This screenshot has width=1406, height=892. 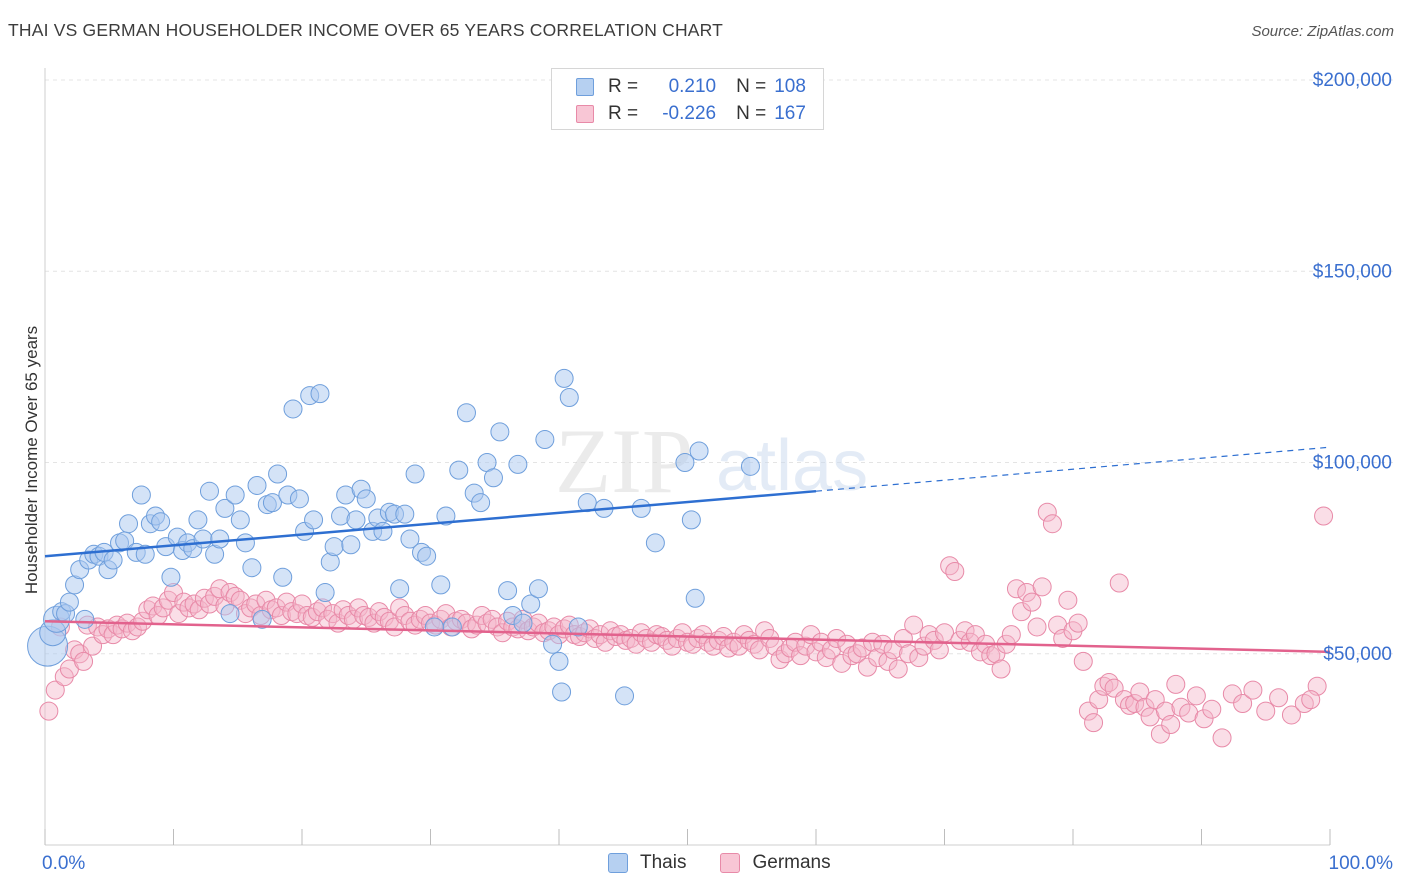 I want to click on y-tick-label: $200,000, so click(x=1352, y=80).